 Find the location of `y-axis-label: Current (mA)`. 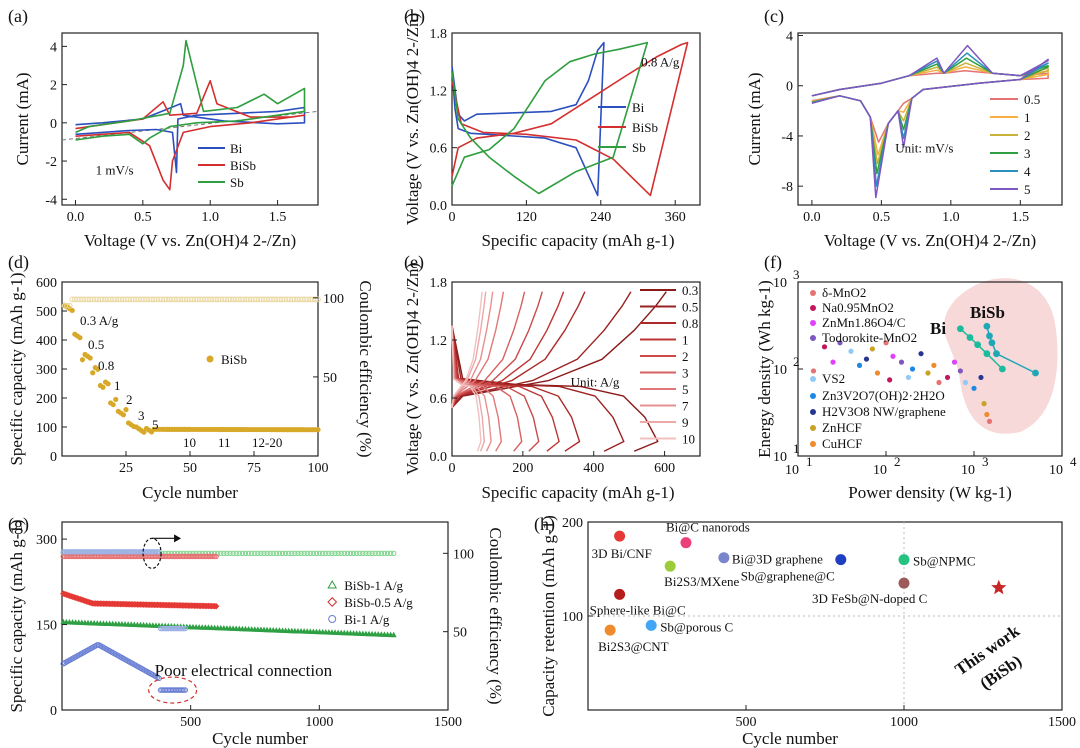

y-axis-label: Current (mA) is located at coordinates (754, 118).